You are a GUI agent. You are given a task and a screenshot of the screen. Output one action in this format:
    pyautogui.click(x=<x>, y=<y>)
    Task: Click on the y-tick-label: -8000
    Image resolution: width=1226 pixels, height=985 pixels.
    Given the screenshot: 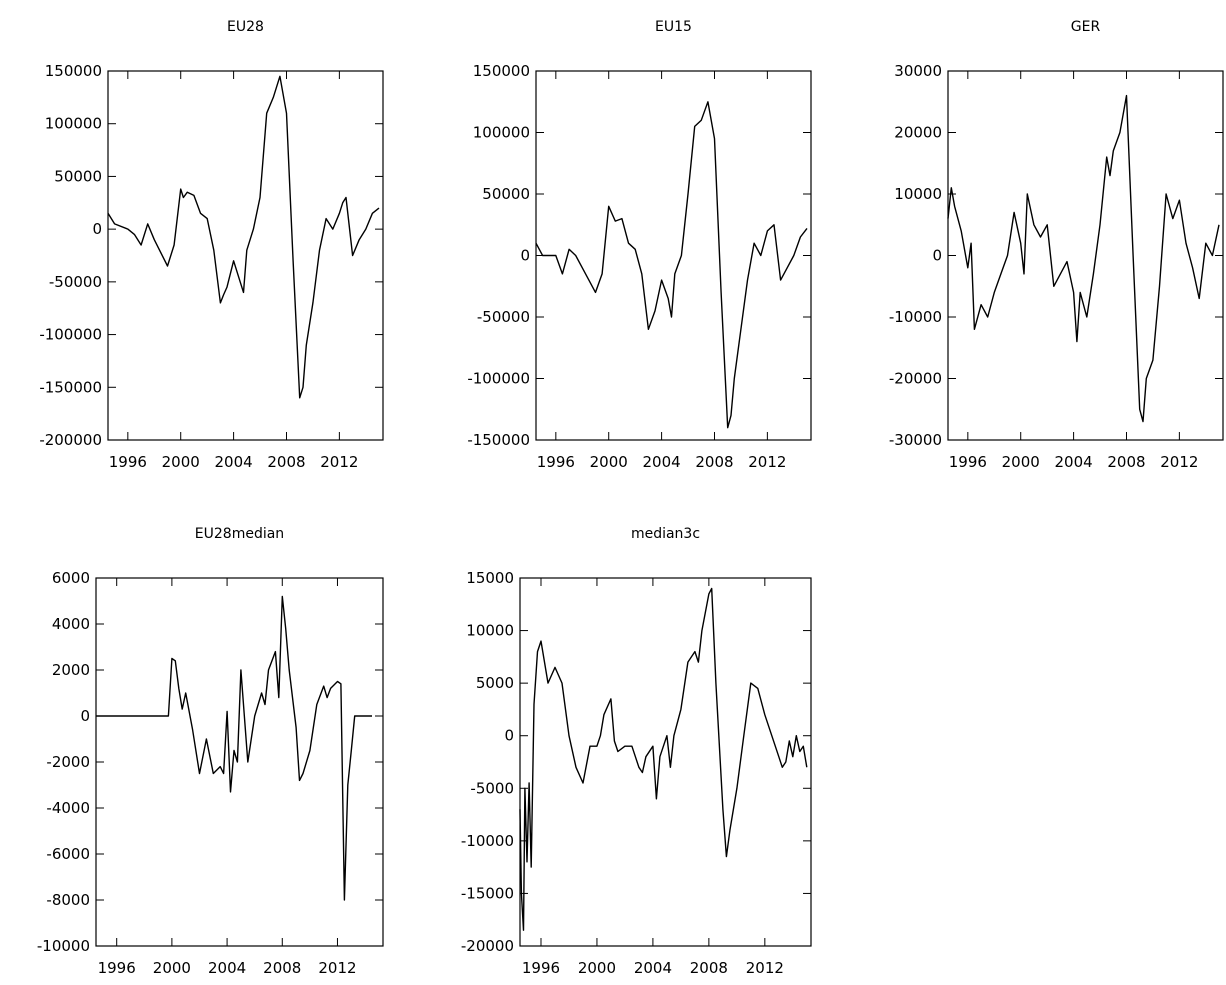 What is the action you would take?
    pyautogui.click(x=68, y=900)
    